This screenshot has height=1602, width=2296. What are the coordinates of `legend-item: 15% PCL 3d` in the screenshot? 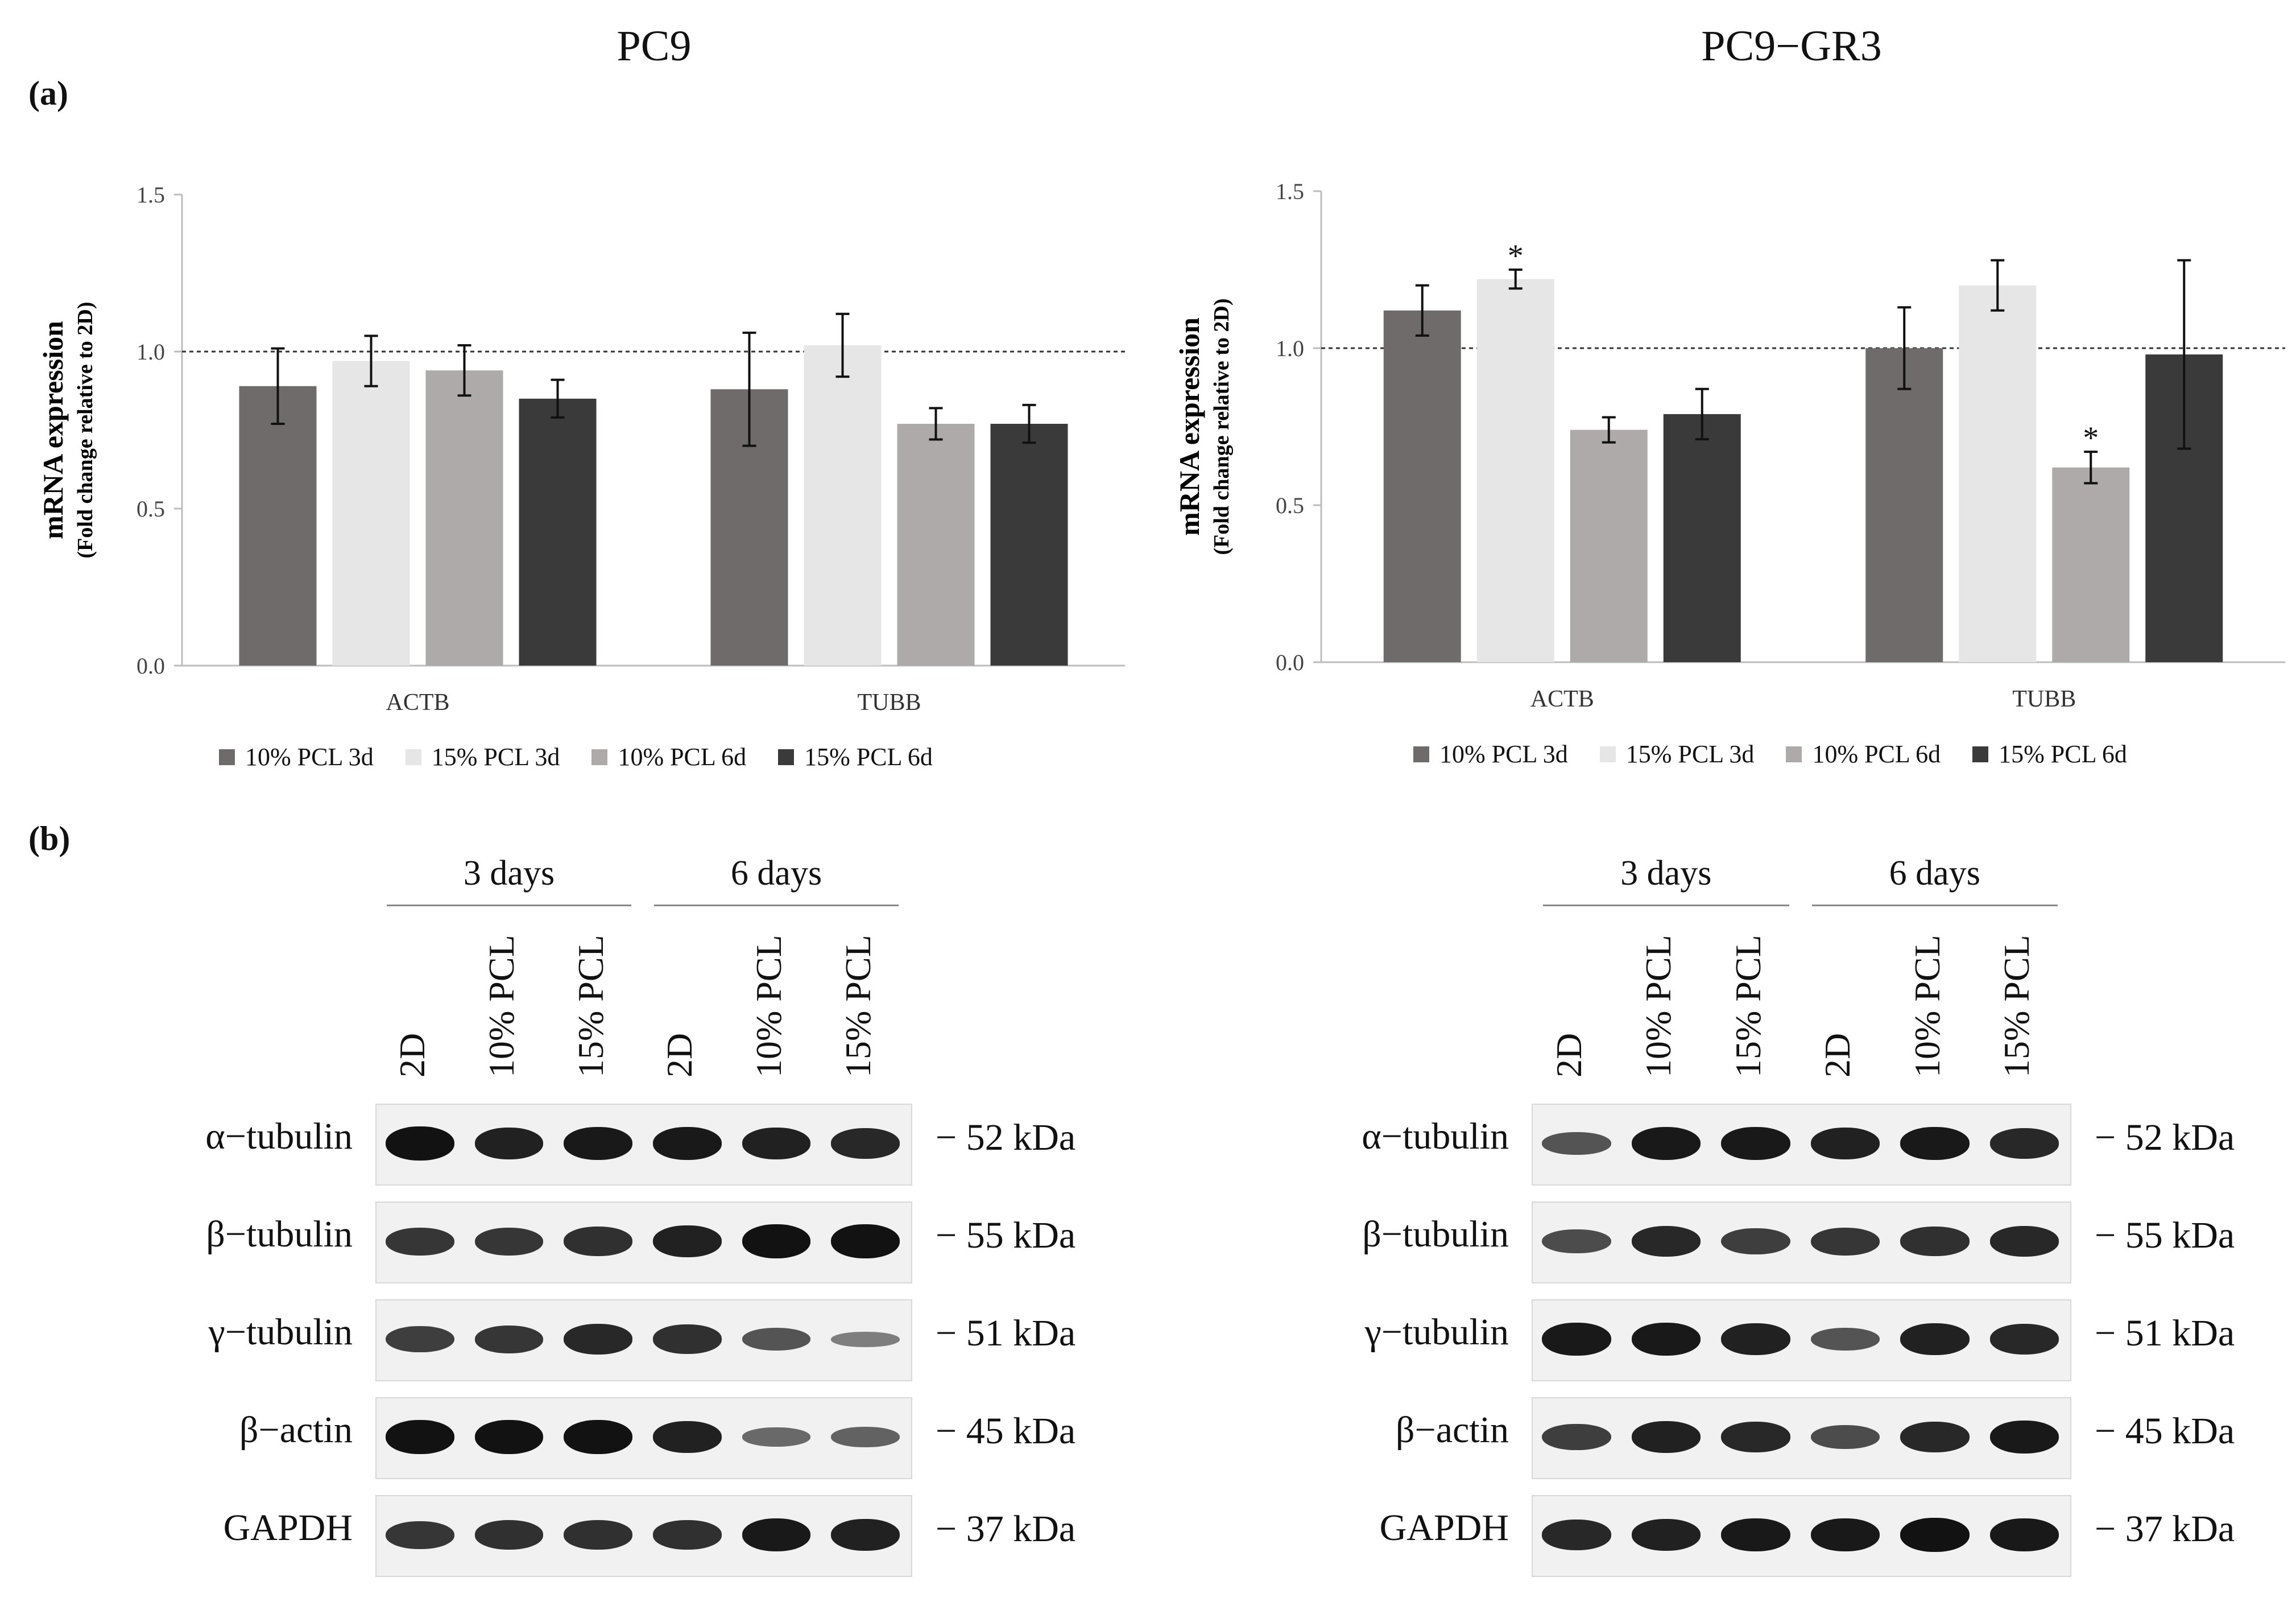 It's located at (1677, 754).